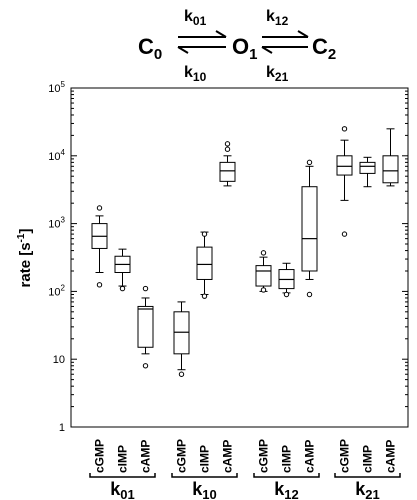 Image resolution: width=417 pixels, height=500 pixels. I want to click on rate-label-k01: k01, so click(195, 18).